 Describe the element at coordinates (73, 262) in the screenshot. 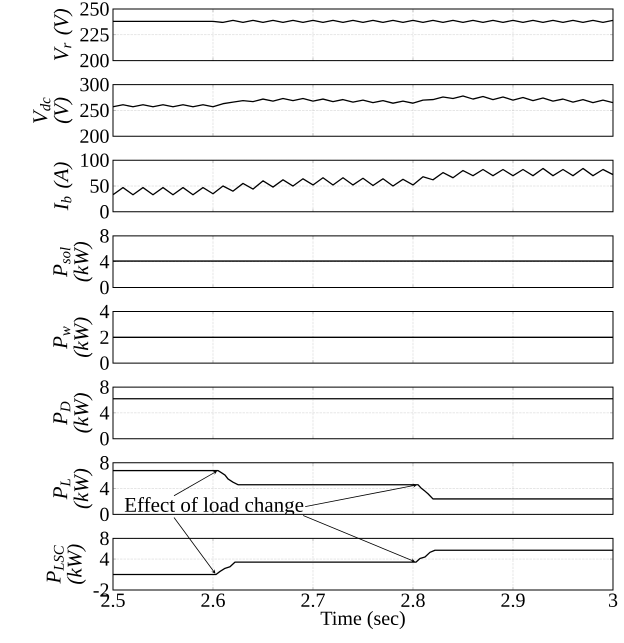

I see `y-axis-title: P$_{sol}$ (kW)` at that location.